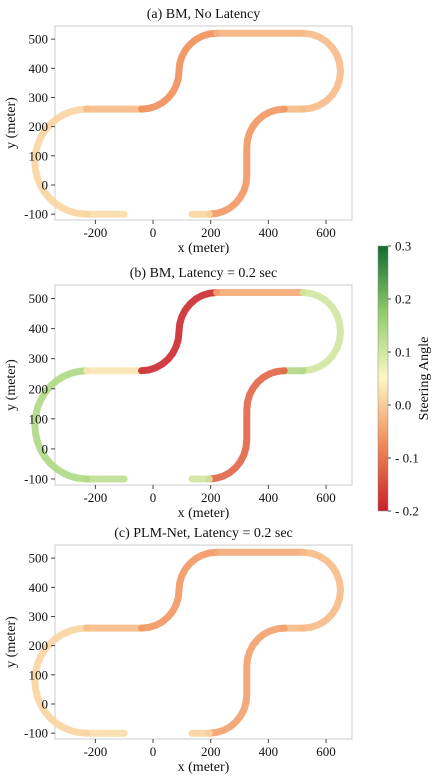  Describe the element at coordinates (424, 379) in the screenshot. I see `colorbar-label: Steering Angle` at that location.